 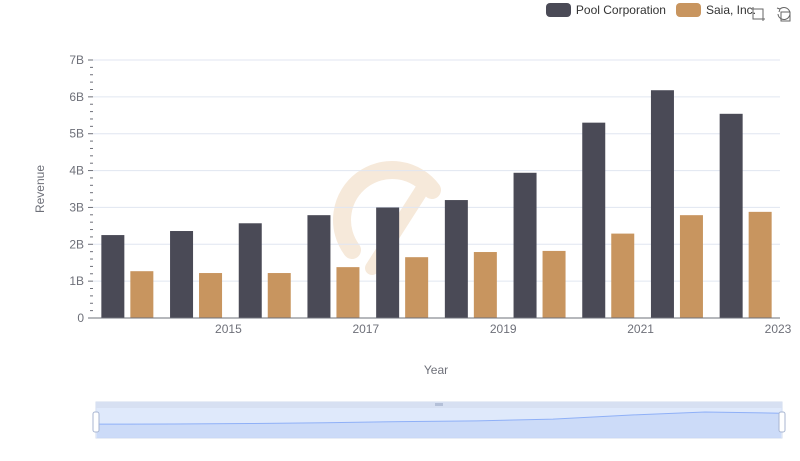 I want to click on bar-pool-corporation-2020, so click(x=525, y=245).